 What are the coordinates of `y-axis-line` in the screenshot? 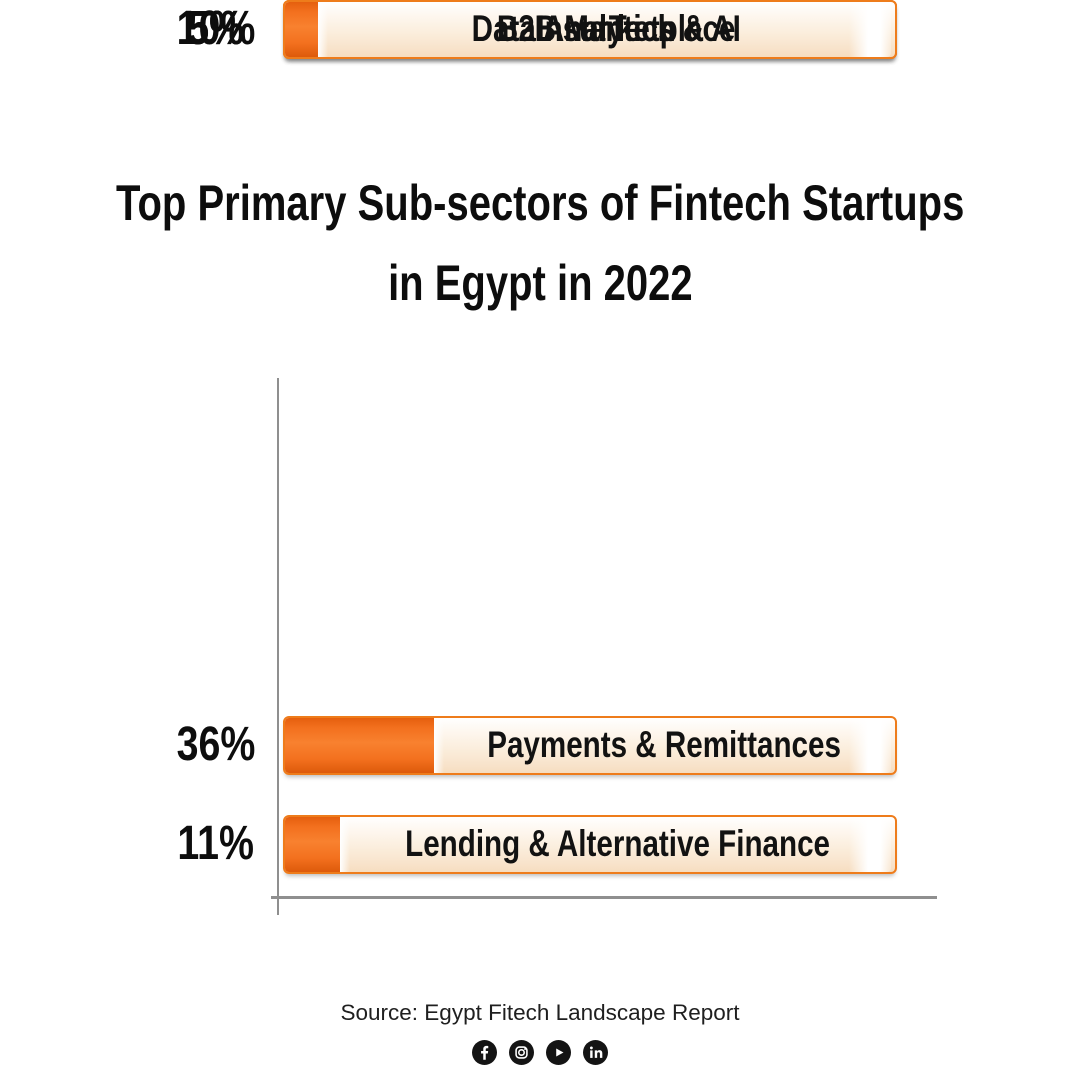 It's located at (278, 646).